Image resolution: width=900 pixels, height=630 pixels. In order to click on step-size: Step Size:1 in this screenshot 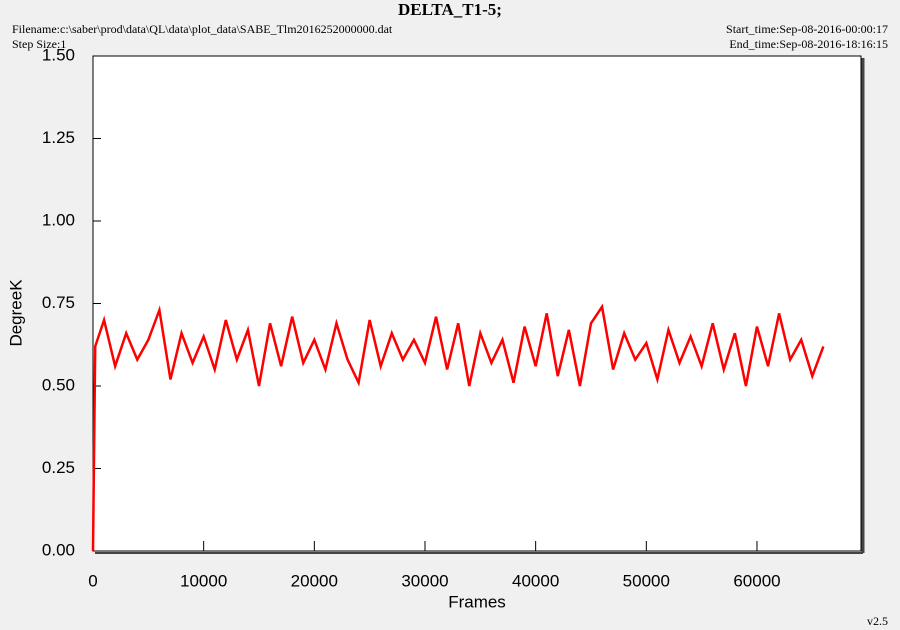, I will do `click(39, 44)`.